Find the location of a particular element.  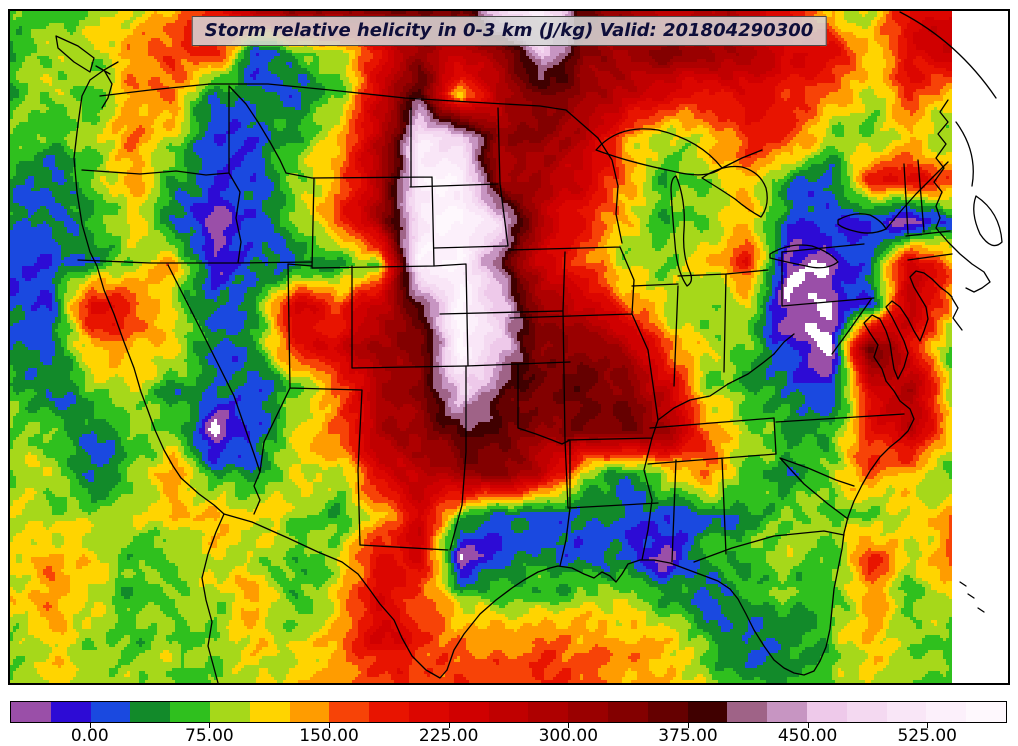

colorbar-tick-label: 300.00 is located at coordinates (568, 736).